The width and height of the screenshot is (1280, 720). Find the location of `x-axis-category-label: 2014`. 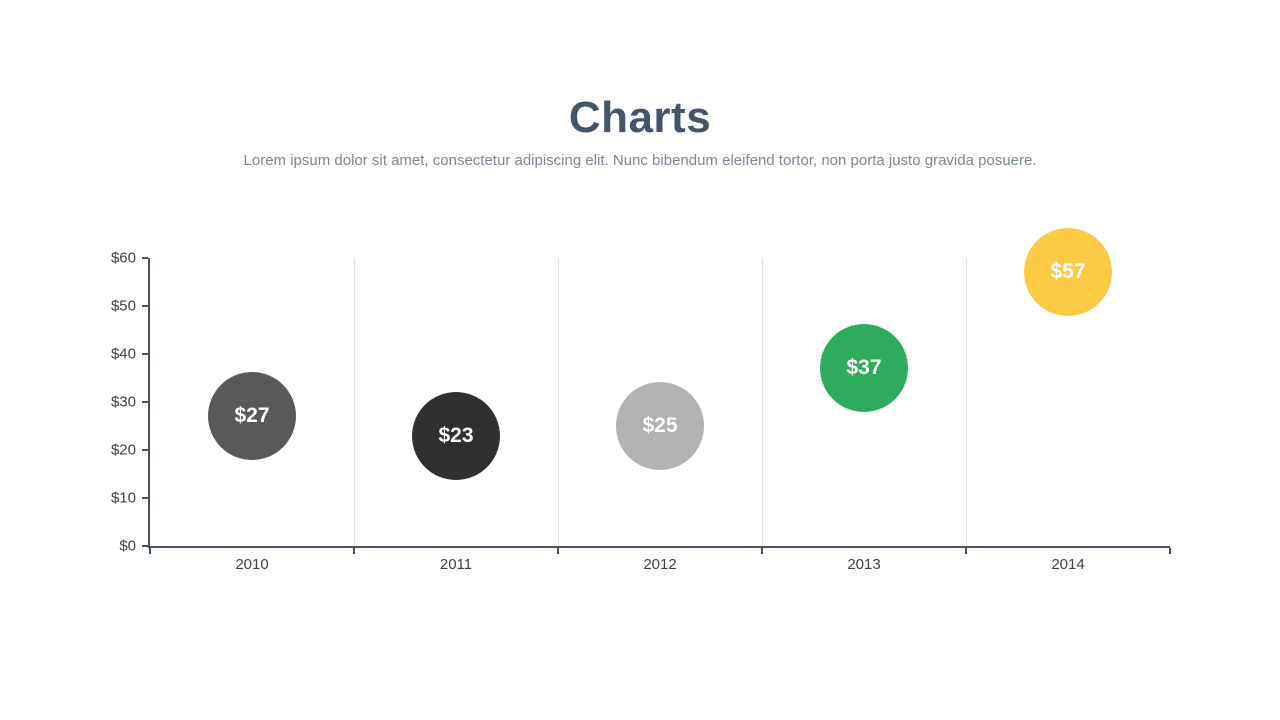

x-axis-category-label: 2014 is located at coordinates (1068, 564).